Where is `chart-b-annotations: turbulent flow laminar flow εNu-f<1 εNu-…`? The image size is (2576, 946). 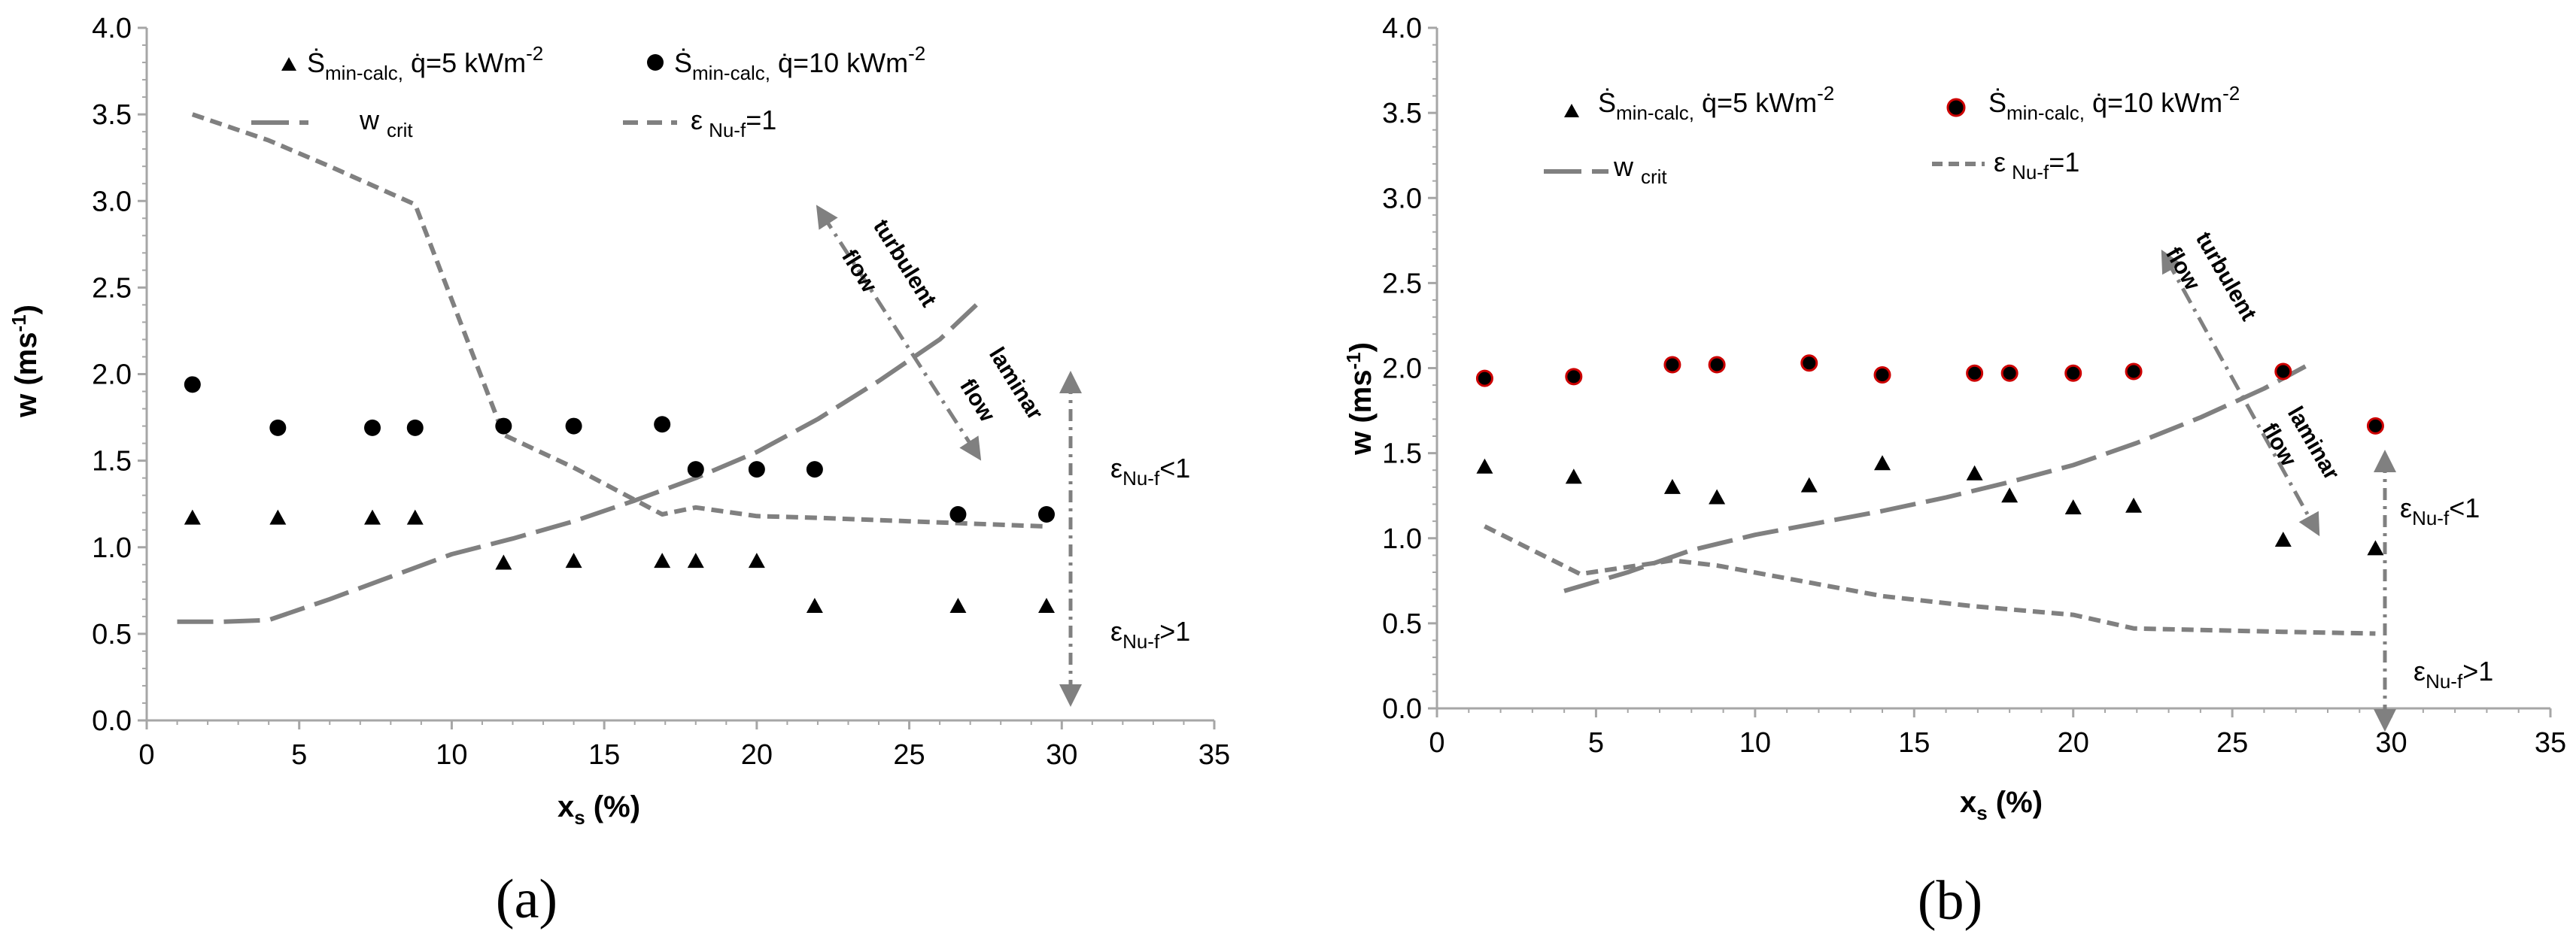
chart-b-annotations: turbulent flow laminar flow εNu-f<1 εNu-… is located at coordinates (2327, 480).